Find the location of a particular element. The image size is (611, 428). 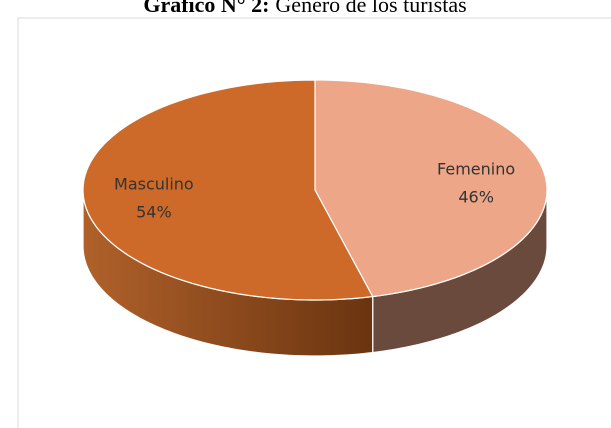

slice-value-label: 46% is located at coordinates (476, 196).